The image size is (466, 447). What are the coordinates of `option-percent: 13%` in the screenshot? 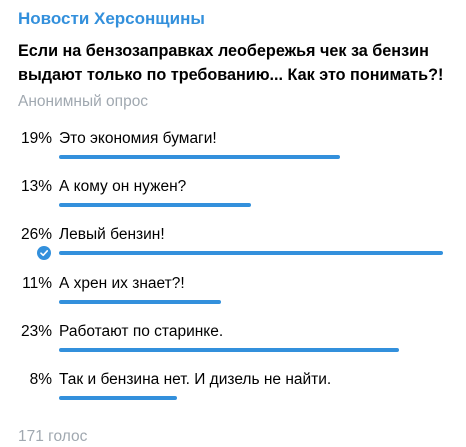 It's located at (36, 187).